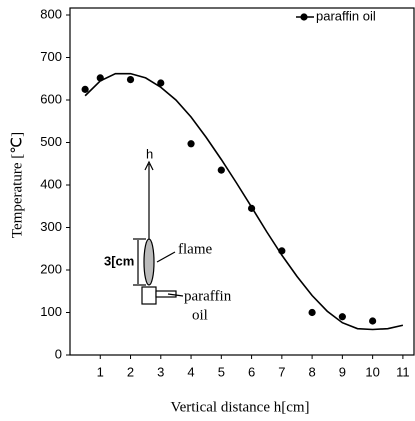 Image resolution: width=415 pixels, height=421 pixels. Describe the element at coordinates (51, 56) in the screenshot. I see `y-tick-label: 700` at that location.